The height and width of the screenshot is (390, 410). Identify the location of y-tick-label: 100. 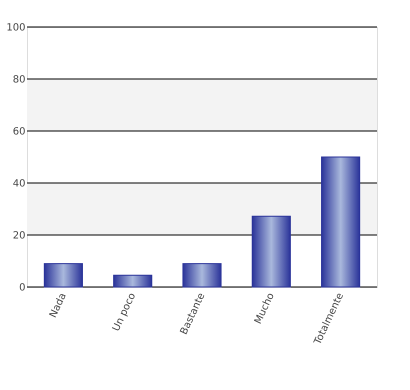
(16, 28).